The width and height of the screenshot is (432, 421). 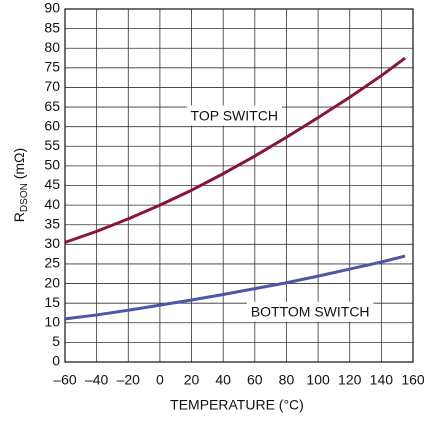 I want to click on y-tick-label: 90, so click(x=52, y=8).